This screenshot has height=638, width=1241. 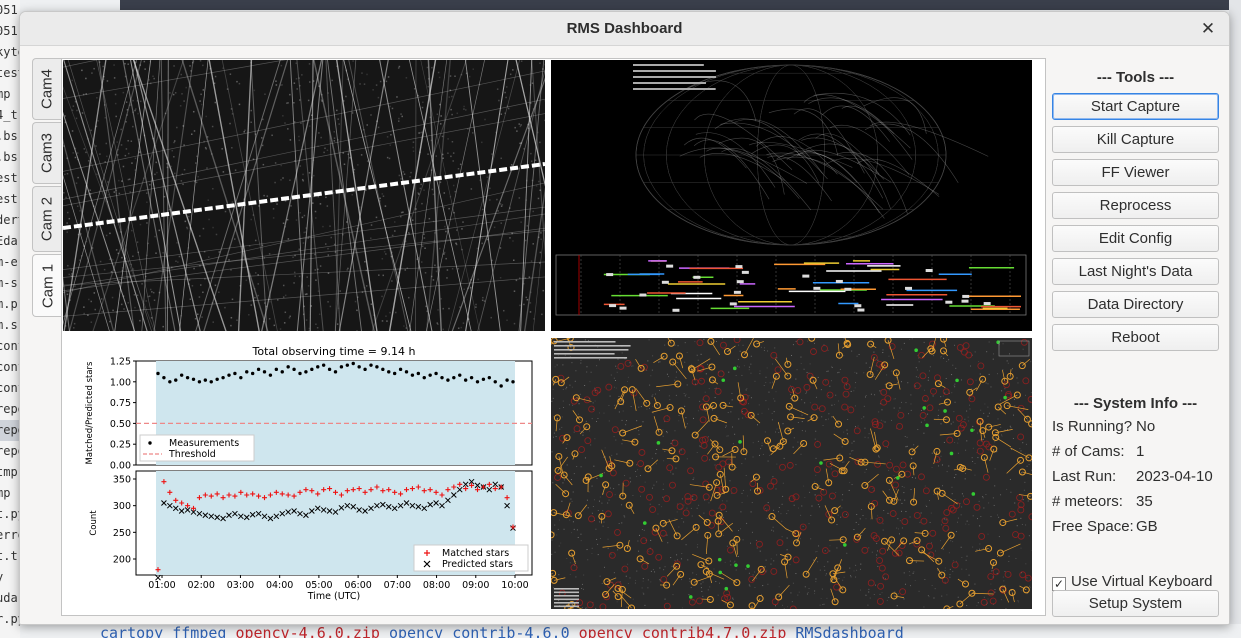 I want to click on checkbox-icon: ✓, so click(x=1059, y=584).